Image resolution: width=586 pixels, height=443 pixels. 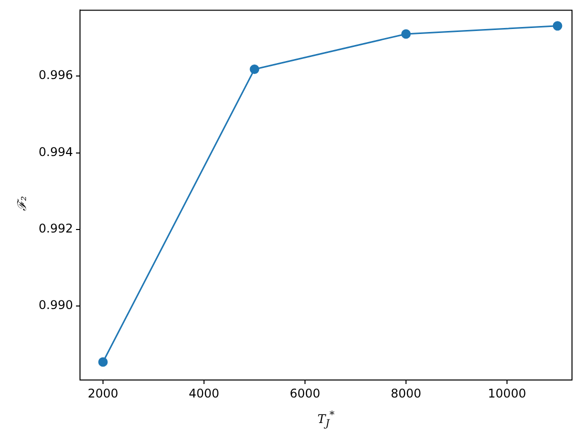 I want to click on y-tick-label: 0.992, so click(x=55, y=229).